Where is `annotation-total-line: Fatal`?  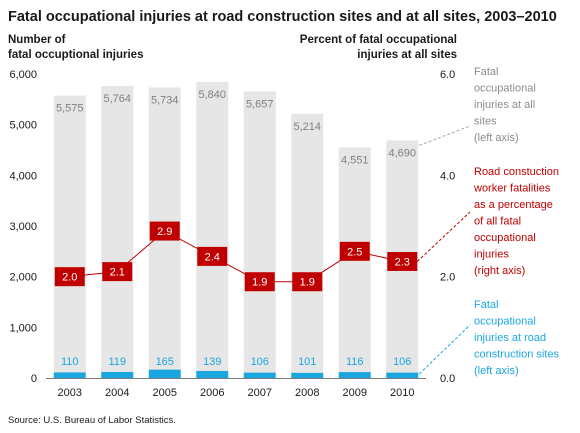 annotation-total-line: Fatal is located at coordinates (486, 72).